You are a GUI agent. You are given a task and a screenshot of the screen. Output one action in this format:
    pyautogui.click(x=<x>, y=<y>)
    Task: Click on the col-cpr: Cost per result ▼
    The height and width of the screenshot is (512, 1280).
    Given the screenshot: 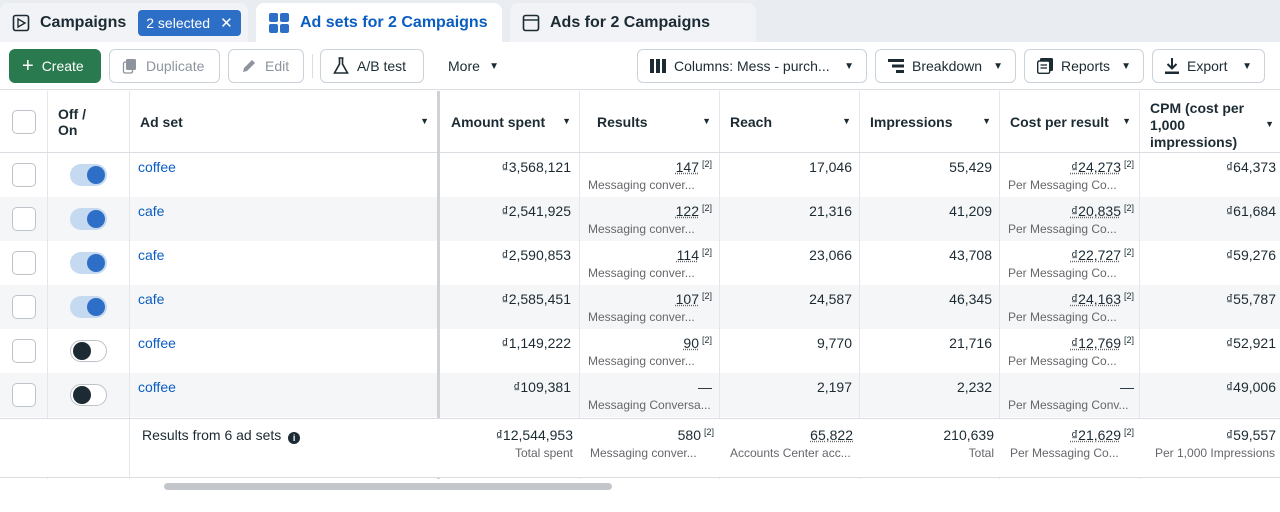 What is the action you would take?
    pyautogui.click(x=1070, y=121)
    